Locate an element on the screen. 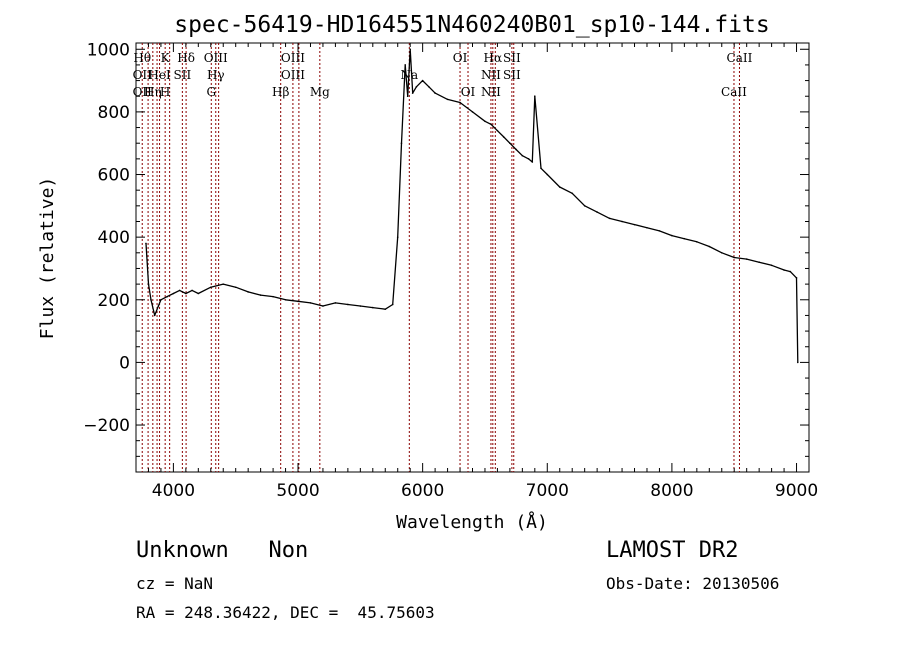  class-label: Unknown Non is located at coordinates (222, 550).